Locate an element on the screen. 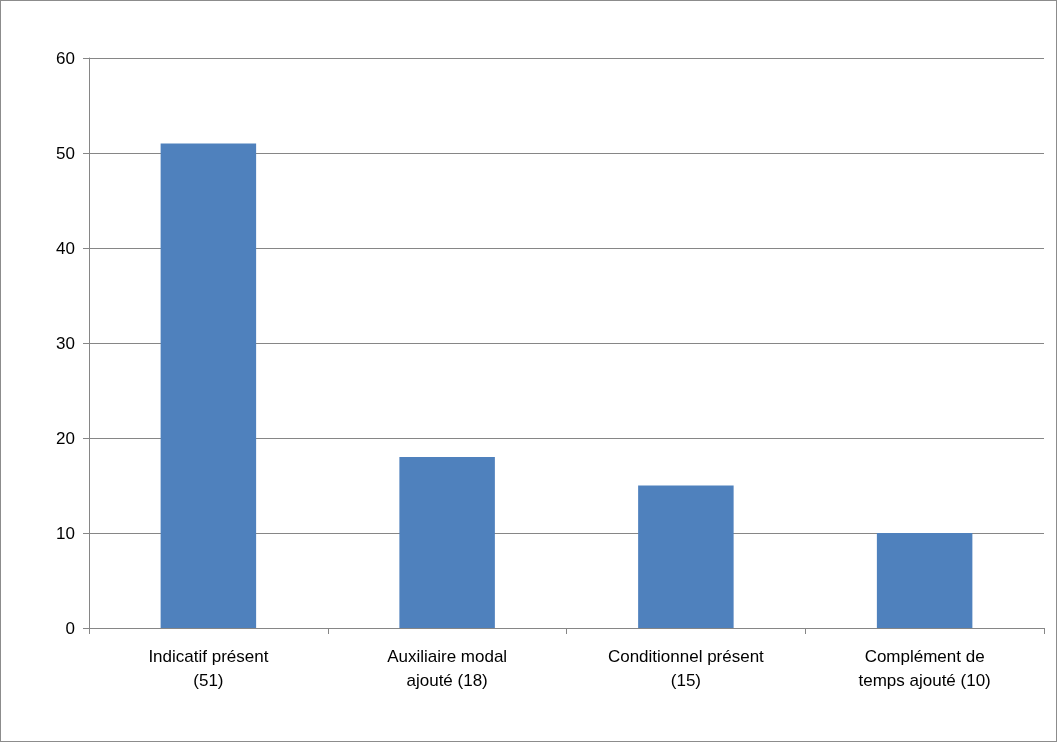 The height and width of the screenshot is (742, 1057). x-tick-label: Complément de temps ajouté (10) is located at coordinates (924, 668).